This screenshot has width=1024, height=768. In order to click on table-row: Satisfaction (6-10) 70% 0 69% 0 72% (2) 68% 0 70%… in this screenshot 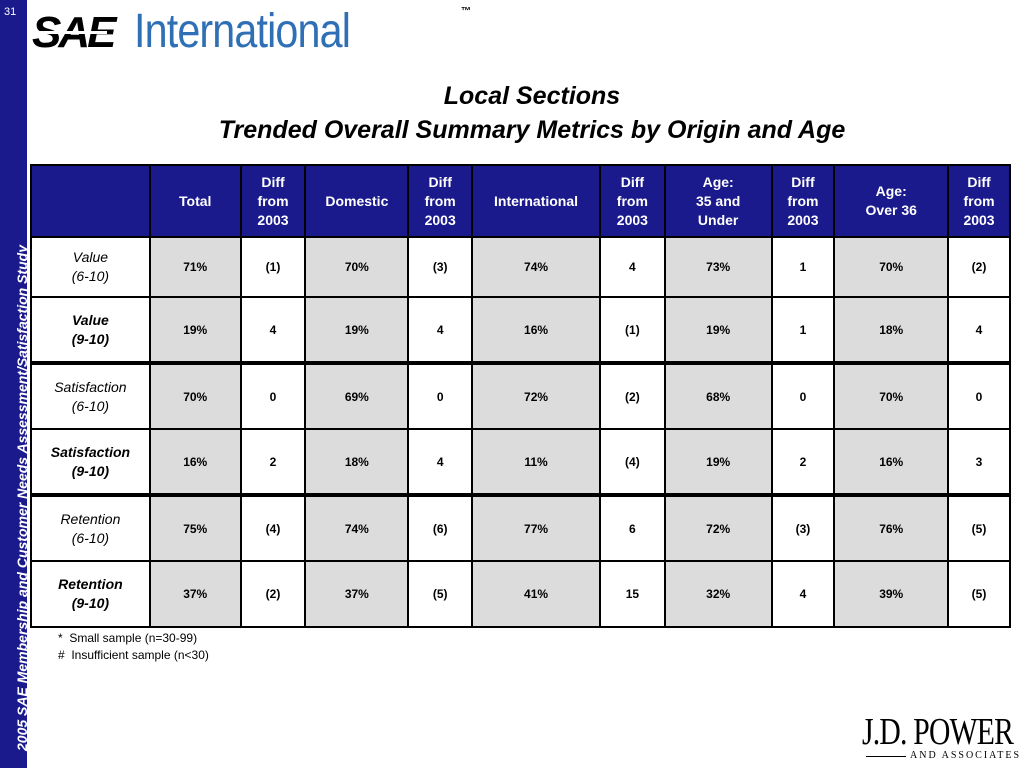, I will do `click(520, 395)`.